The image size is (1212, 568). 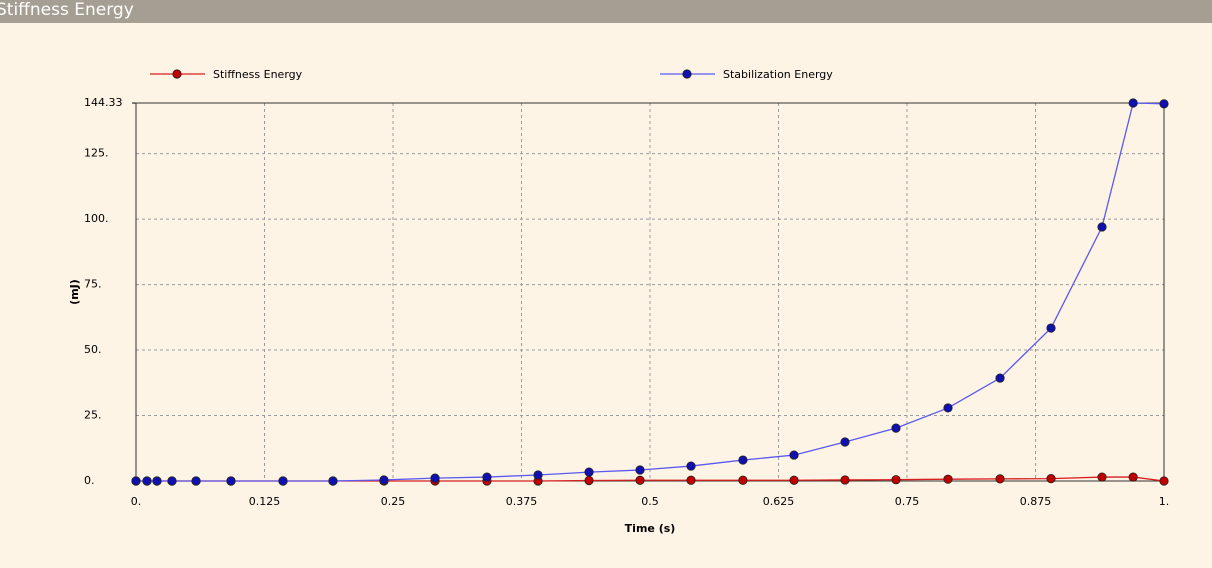 What do you see at coordinates (779, 501) in the screenshot?
I see `x-tick-label: 0.625` at bounding box center [779, 501].